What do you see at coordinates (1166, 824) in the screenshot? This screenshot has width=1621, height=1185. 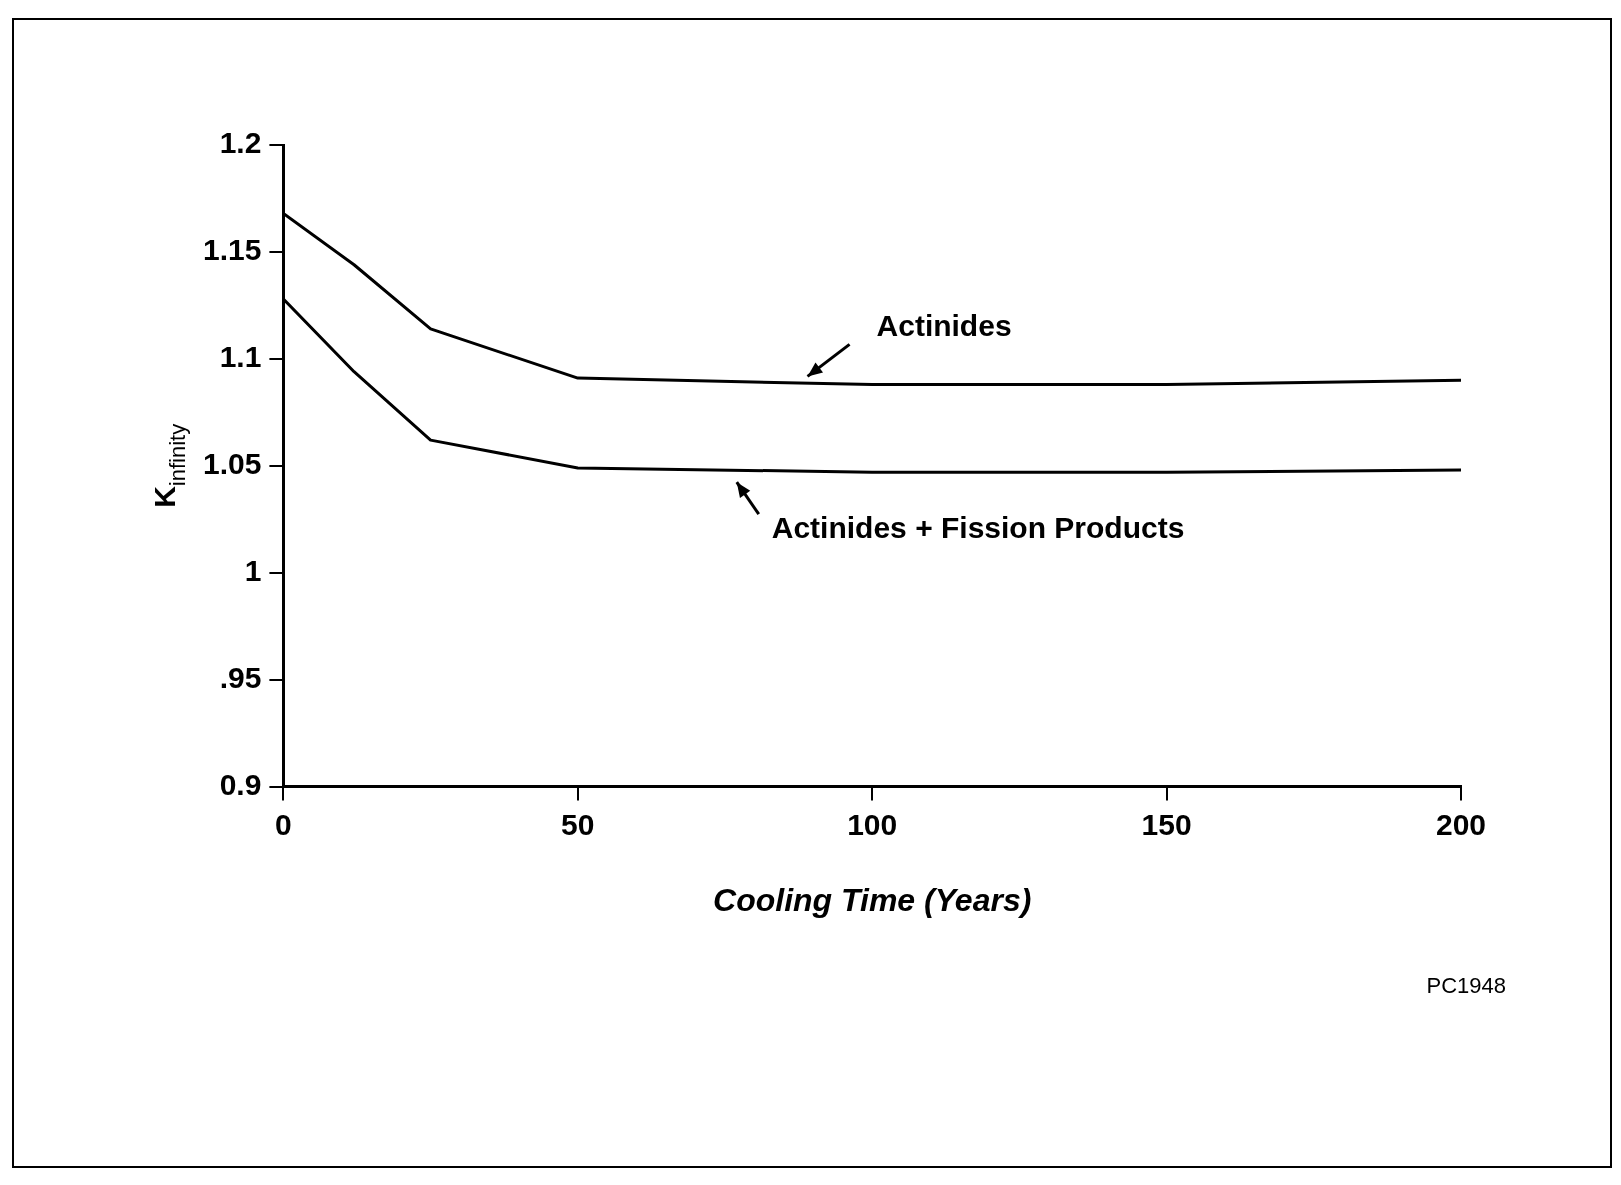 I see `x-tick-label: 150` at bounding box center [1166, 824].